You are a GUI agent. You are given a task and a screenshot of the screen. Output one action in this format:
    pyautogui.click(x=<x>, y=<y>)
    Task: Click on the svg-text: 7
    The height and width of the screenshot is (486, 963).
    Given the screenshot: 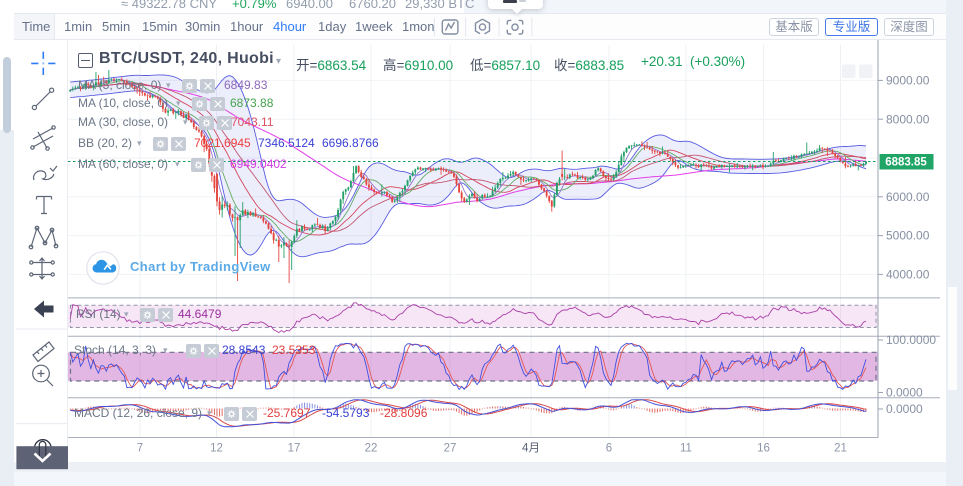 What is the action you would take?
    pyautogui.click(x=140, y=449)
    